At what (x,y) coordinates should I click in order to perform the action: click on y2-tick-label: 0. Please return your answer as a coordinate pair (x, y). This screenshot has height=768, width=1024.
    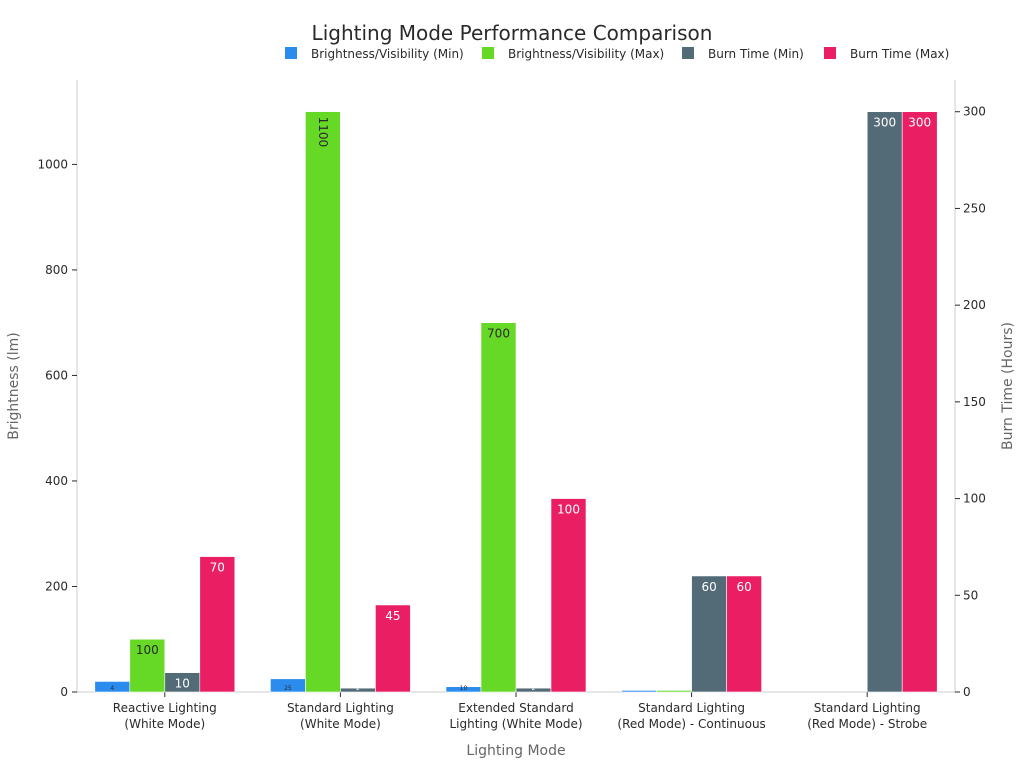
    Looking at the image, I should click on (967, 692).